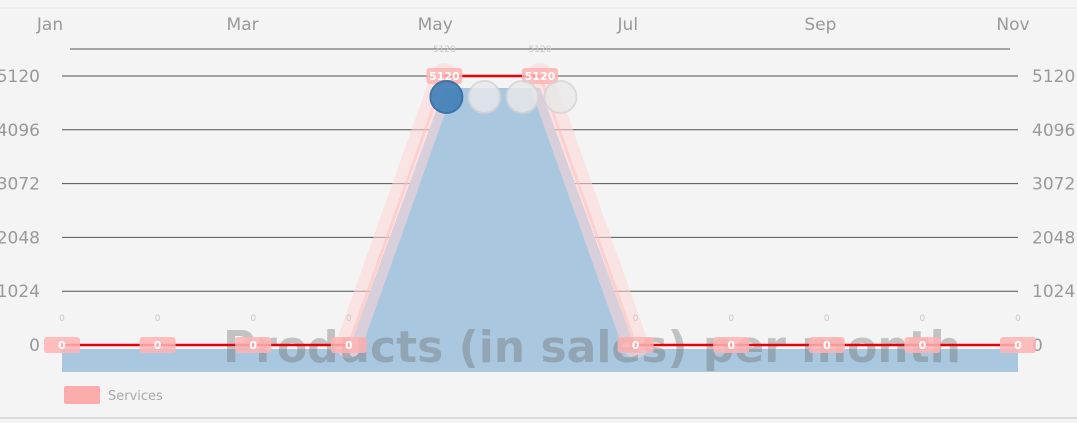  I want to click on x-tick-label: Mar, so click(243, 25).